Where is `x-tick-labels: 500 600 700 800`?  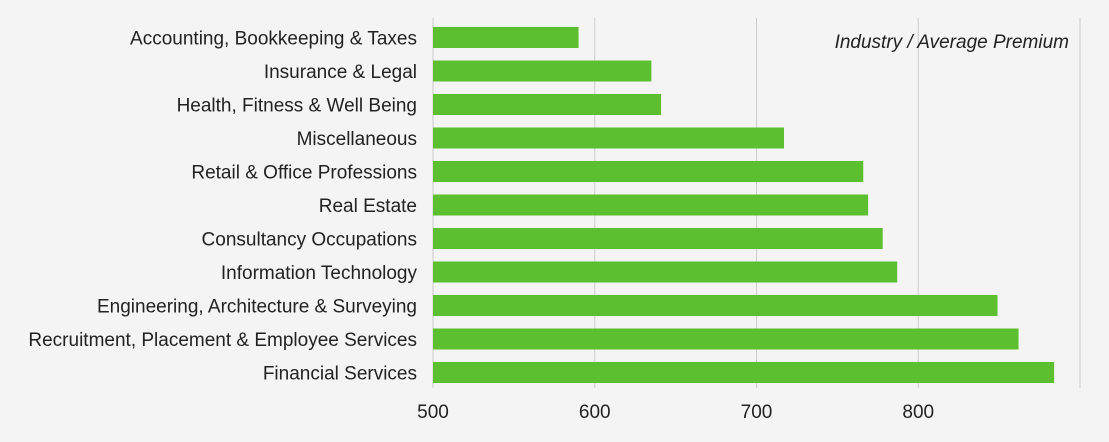 x-tick-labels: 500 600 700 800 is located at coordinates (675, 412).